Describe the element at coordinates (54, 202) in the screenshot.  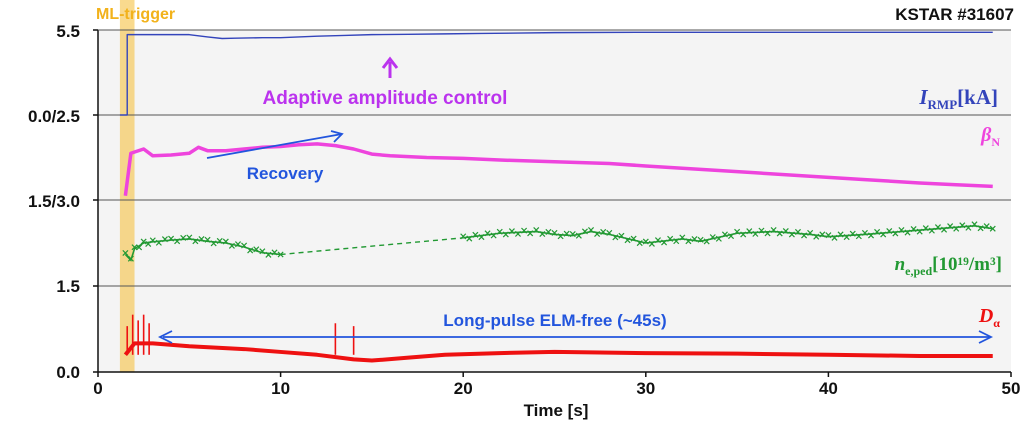
I see `y-tick-labels: 5.5 0.0/2.5 1.5/3.0 1.5 0.0` at that location.